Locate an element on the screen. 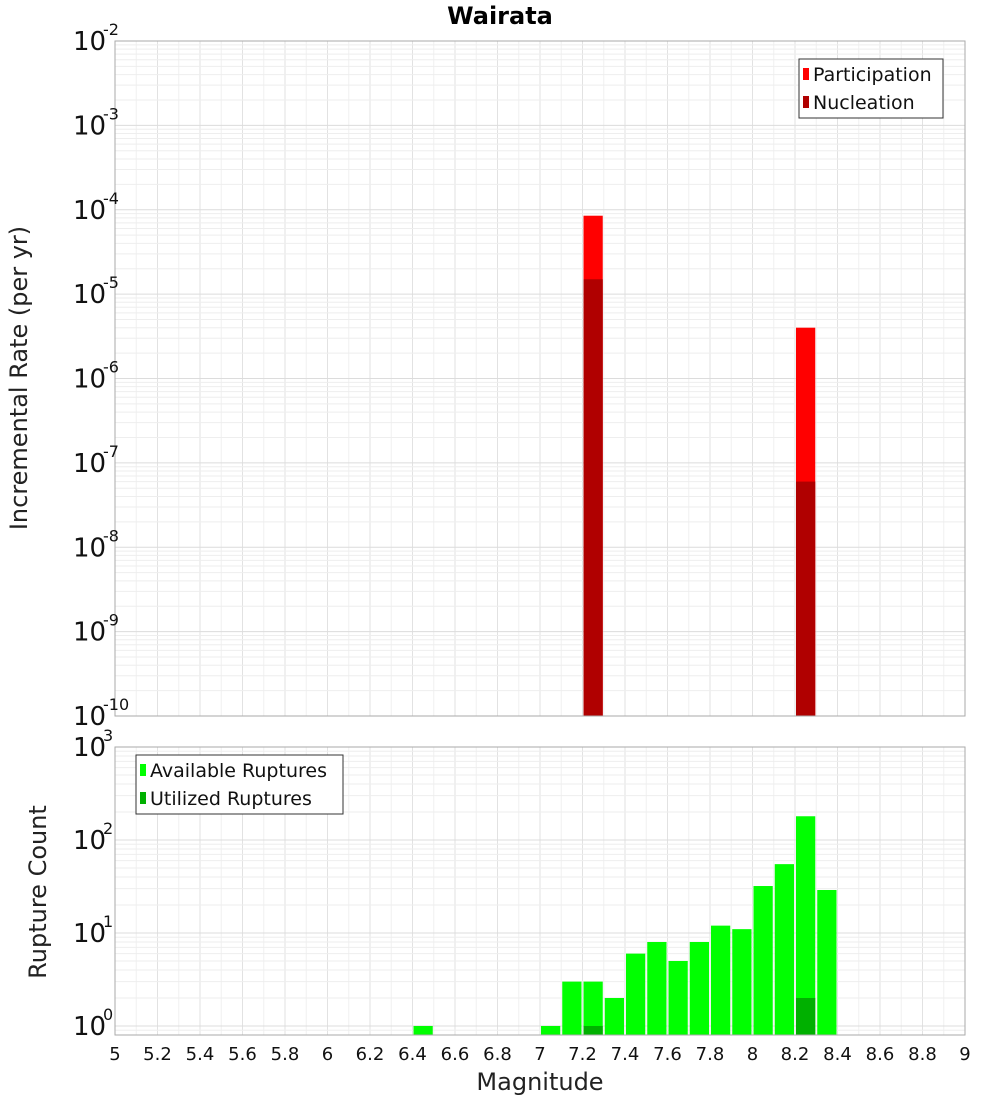 This screenshot has width=1000, height=1100. count-plot-bars is located at coordinates (625, 925).